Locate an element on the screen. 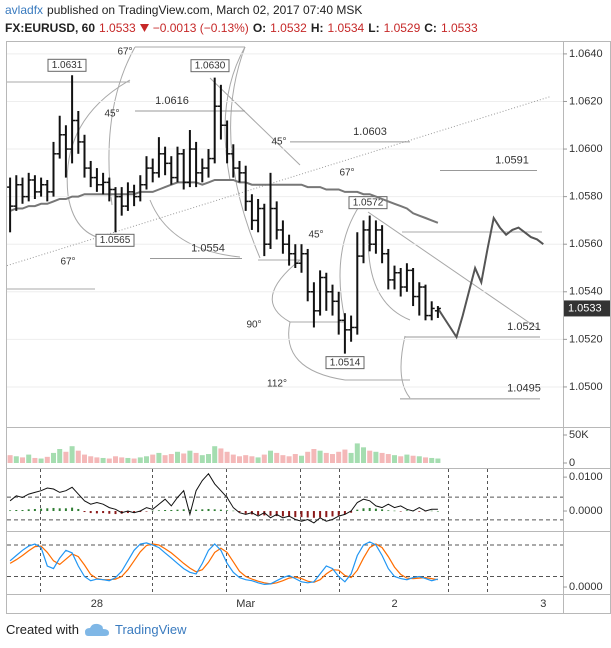 Image resolution: width=611 pixels, height=648 pixels. y-tick-label: 1.0560 is located at coordinates (586, 244).